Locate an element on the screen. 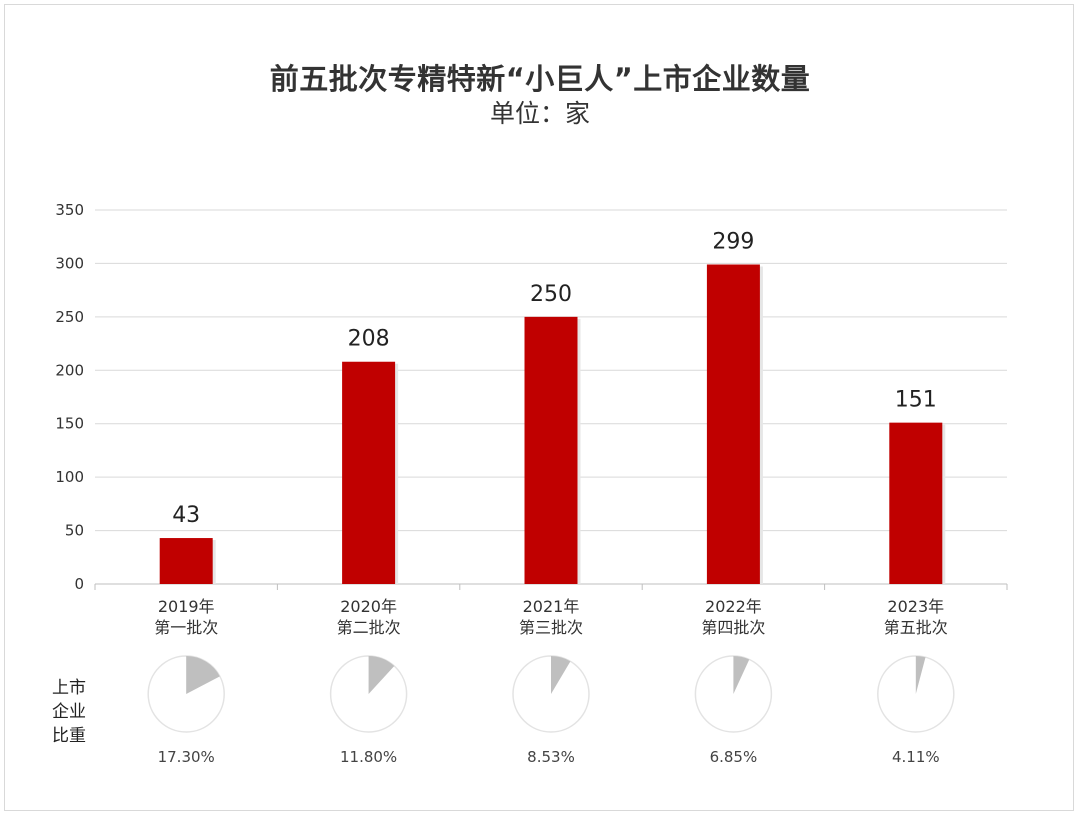 The image size is (1080, 817). pie-value-label: 4.11% is located at coordinates (916, 757).